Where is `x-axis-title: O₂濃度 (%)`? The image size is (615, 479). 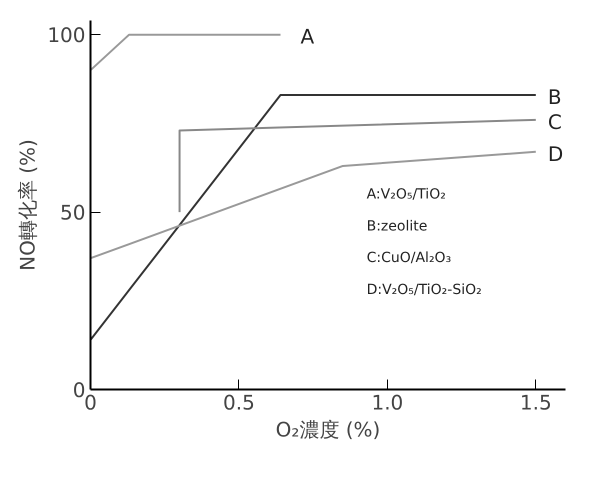 x-axis-title: O₂濃度 (%) is located at coordinates (328, 430).